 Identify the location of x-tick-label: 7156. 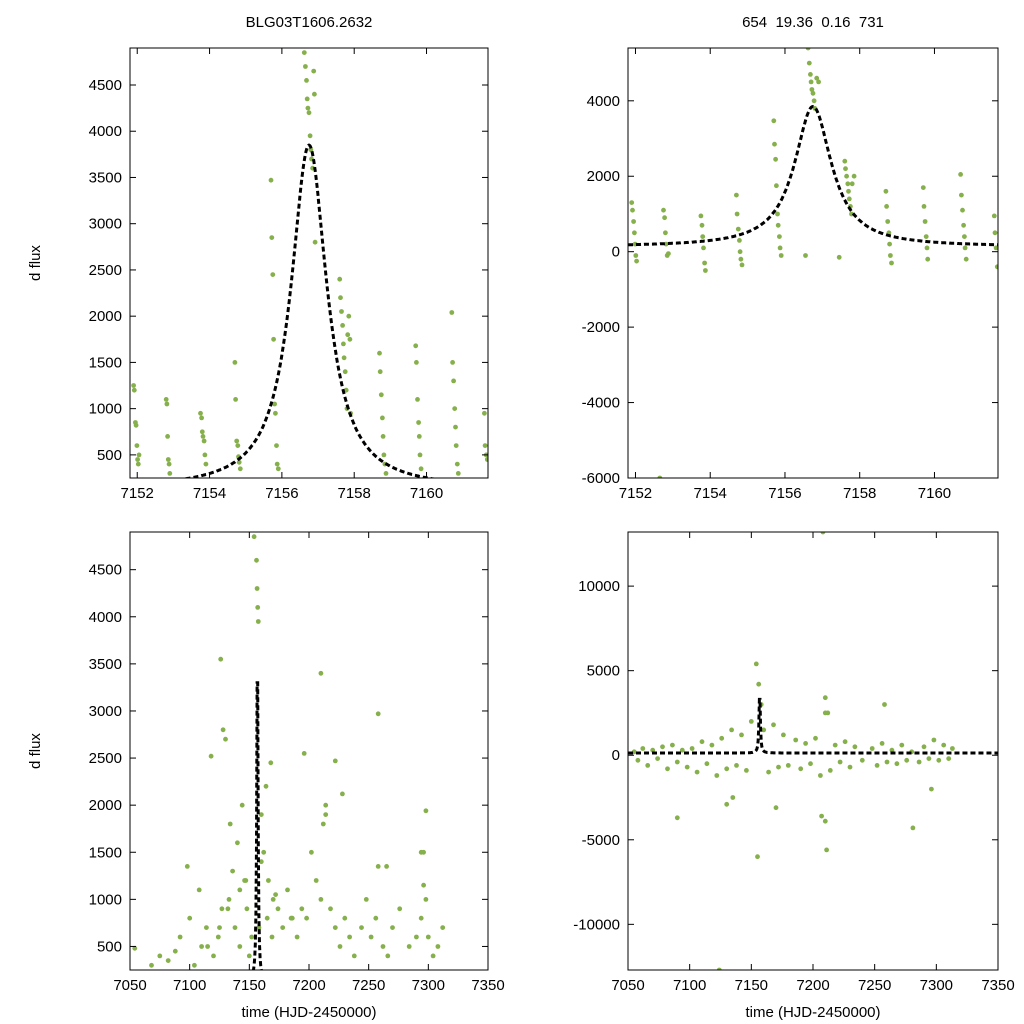
(281, 493).